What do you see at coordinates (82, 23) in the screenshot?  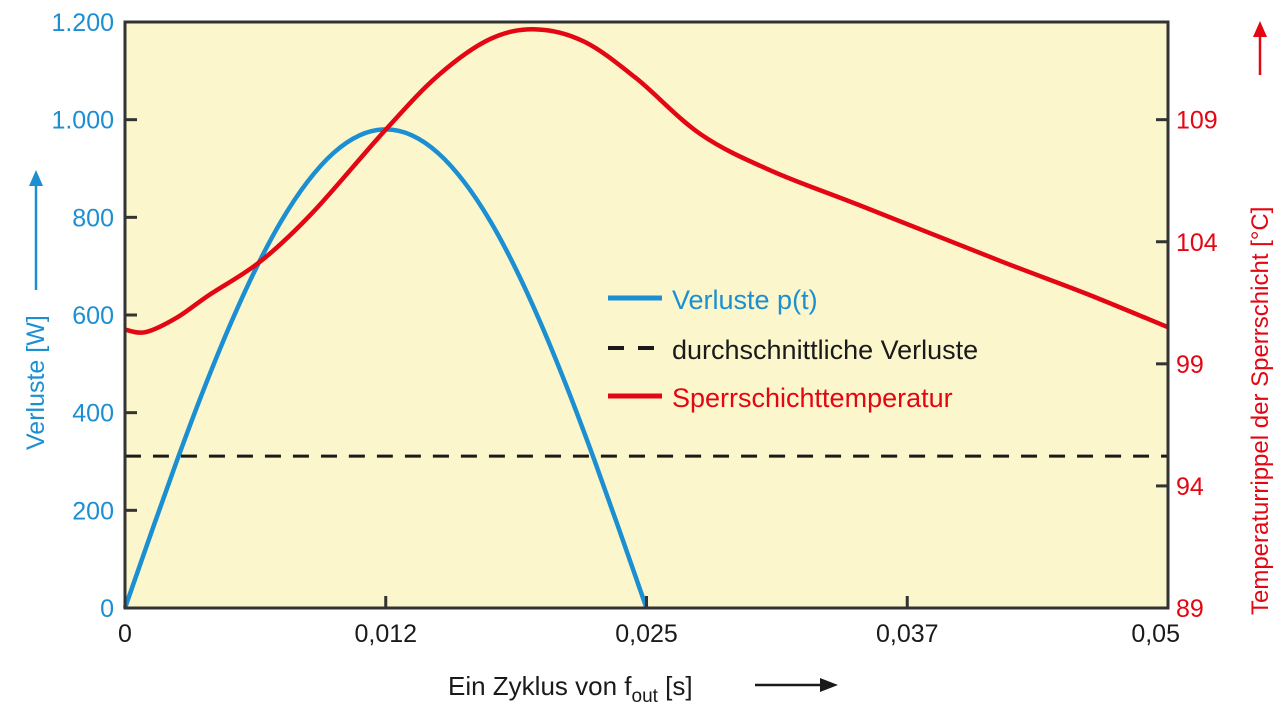 I see `y-left-tick-label: 1.200` at bounding box center [82, 23].